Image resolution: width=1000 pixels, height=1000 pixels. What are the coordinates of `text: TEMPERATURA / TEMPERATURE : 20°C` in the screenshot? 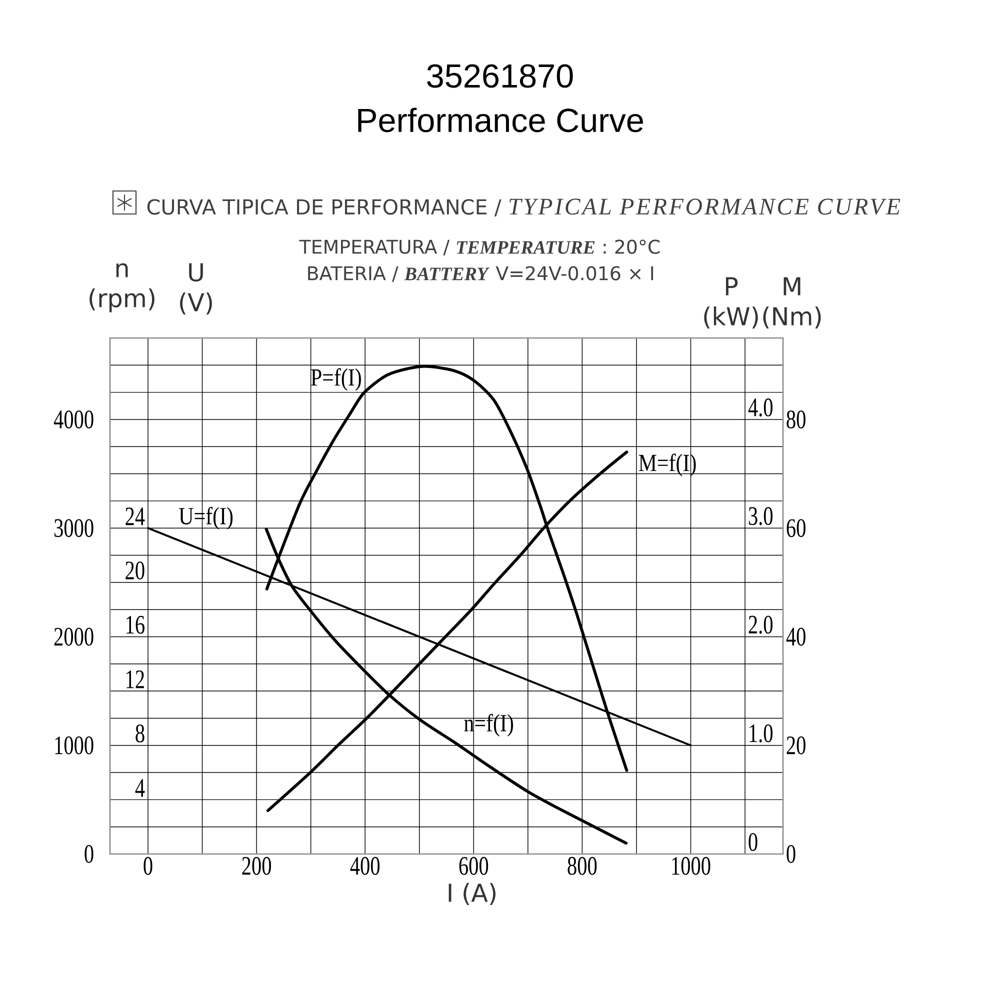 It's located at (479, 248).